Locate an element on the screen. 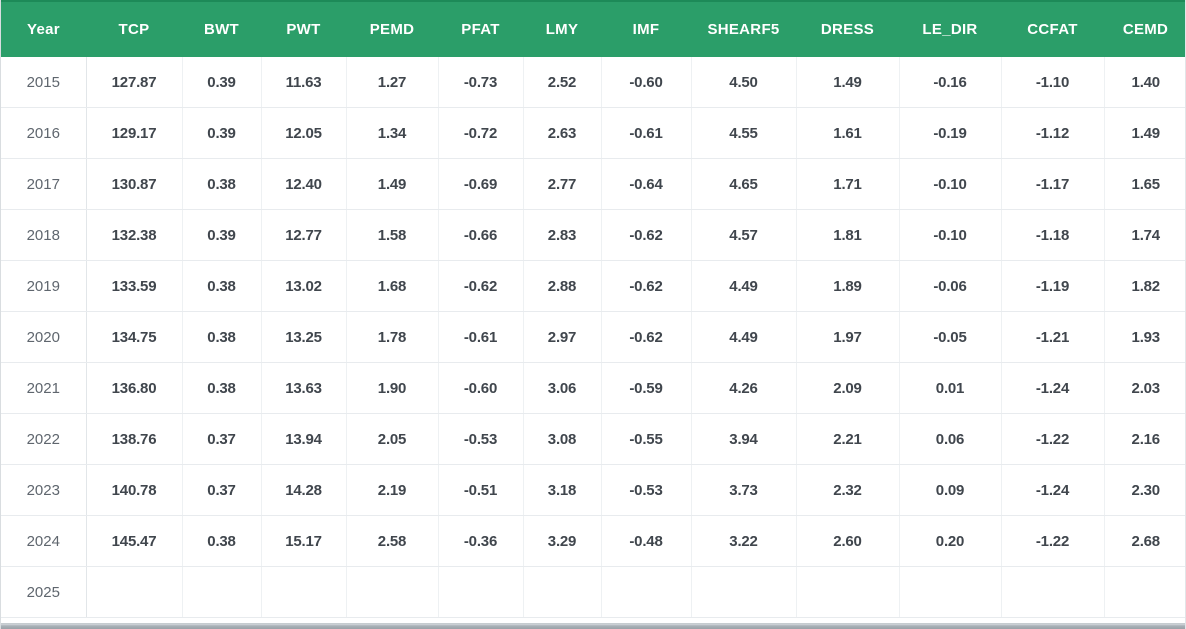 Image resolution: width=1186 pixels, height=629 pixels. column-header-shearf5: SHEARF5 is located at coordinates (743, 28).